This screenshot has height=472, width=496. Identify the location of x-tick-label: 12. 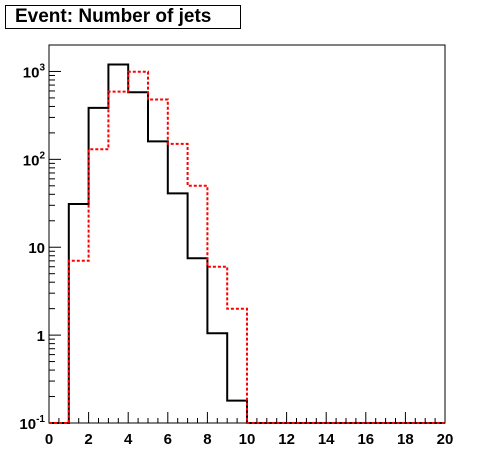
(286, 439).